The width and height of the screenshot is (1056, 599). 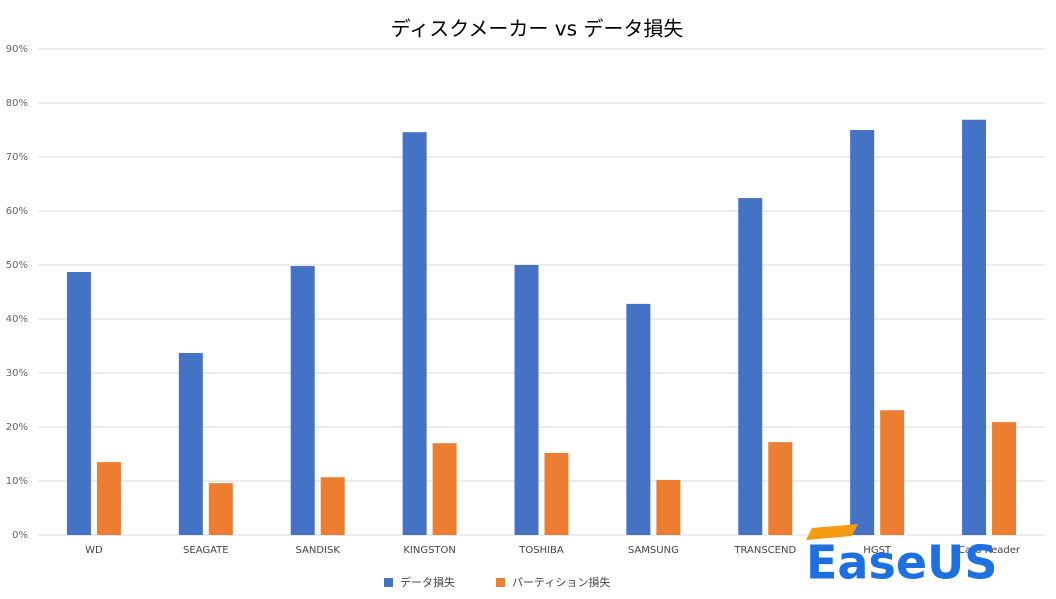 What do you see at coordinates (429, 550) in the screenshot?
I see `x-tick-label: KINGSTON` at bounding box center [429, 550].